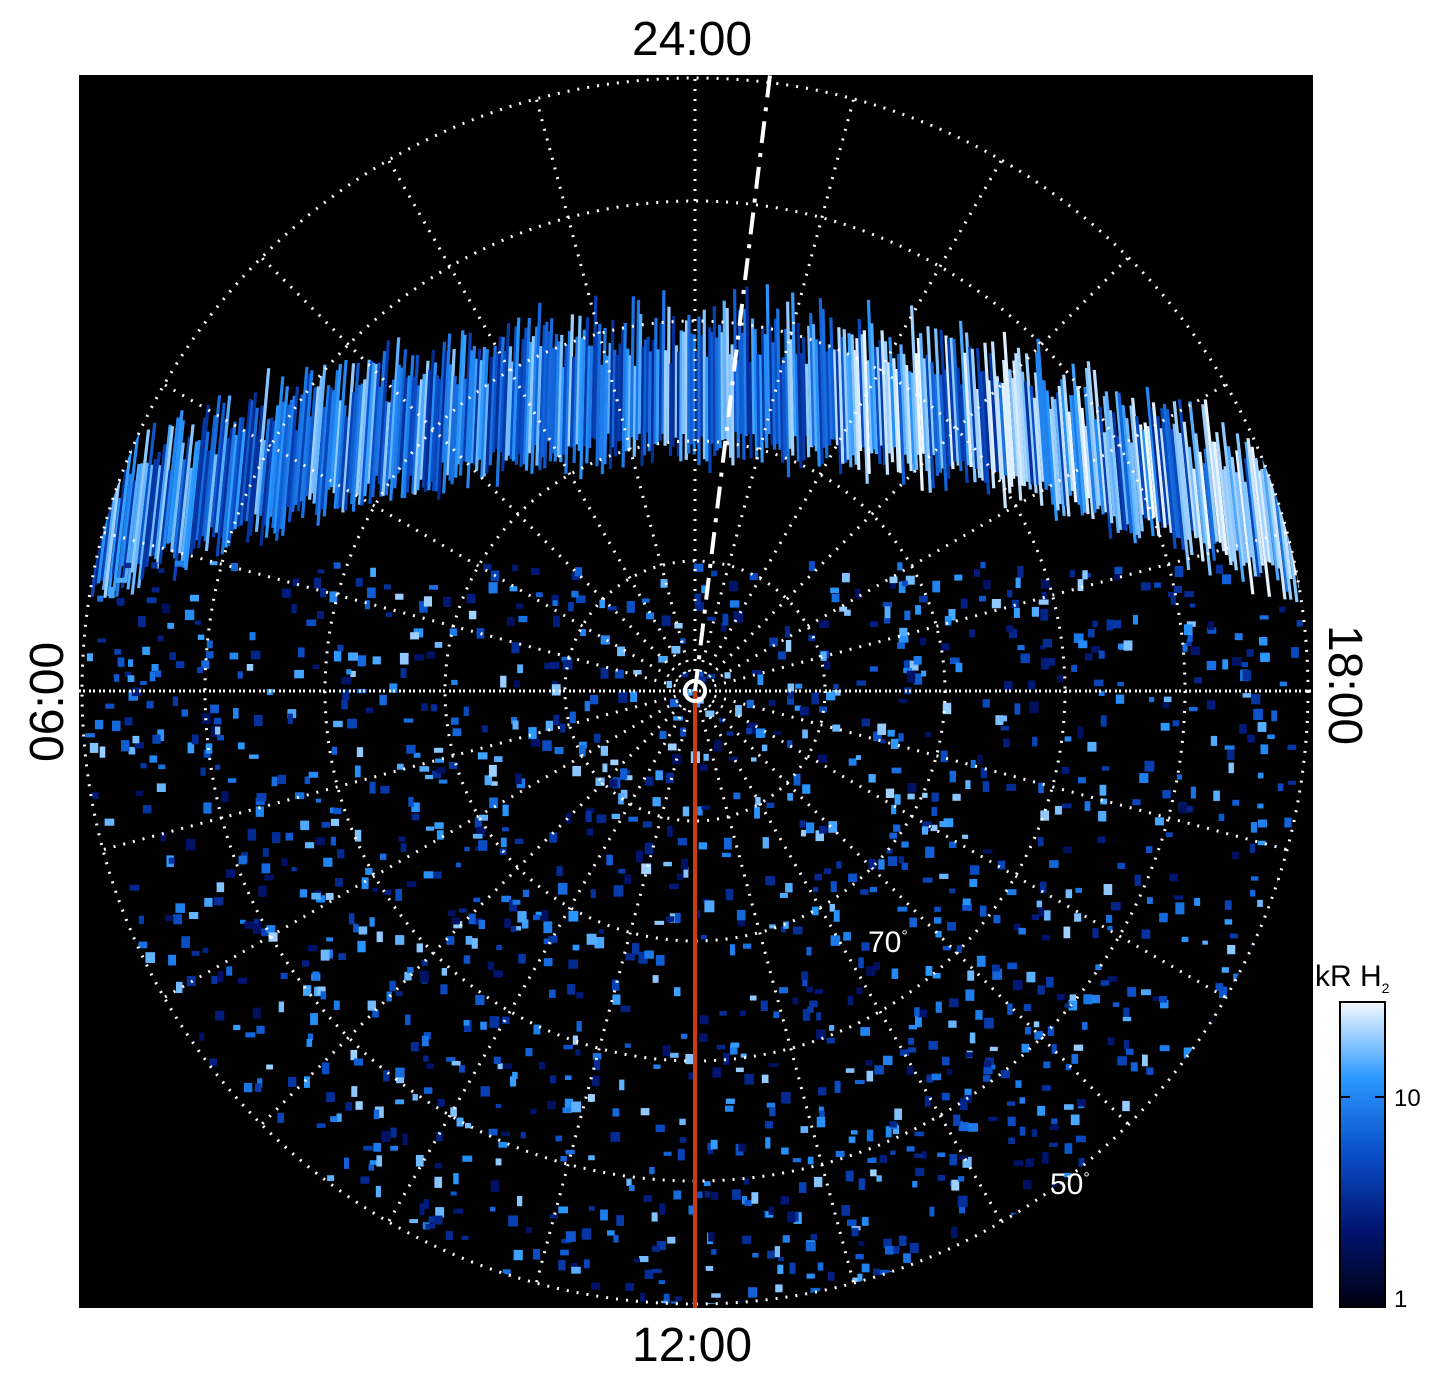 The height and width of the screenshot is (1384, 1447). What do you see at coordinates (692, 39) in the screenshot?
I see `local-time-label-midnight: 24:00` at bounding box center [692, 39].